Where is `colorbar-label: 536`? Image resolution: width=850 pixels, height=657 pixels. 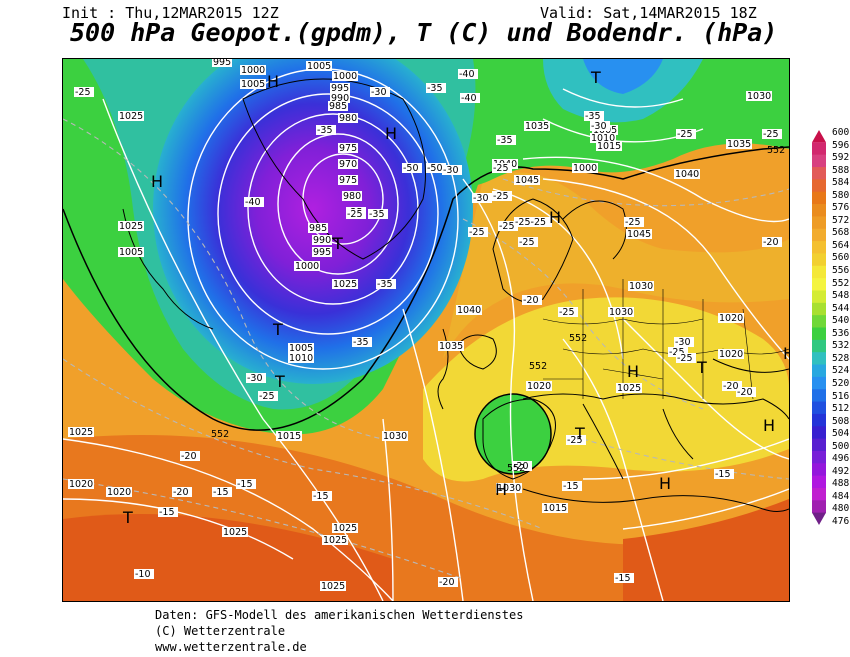 colorbar-label: 536 is located at coordinates (841, 333).